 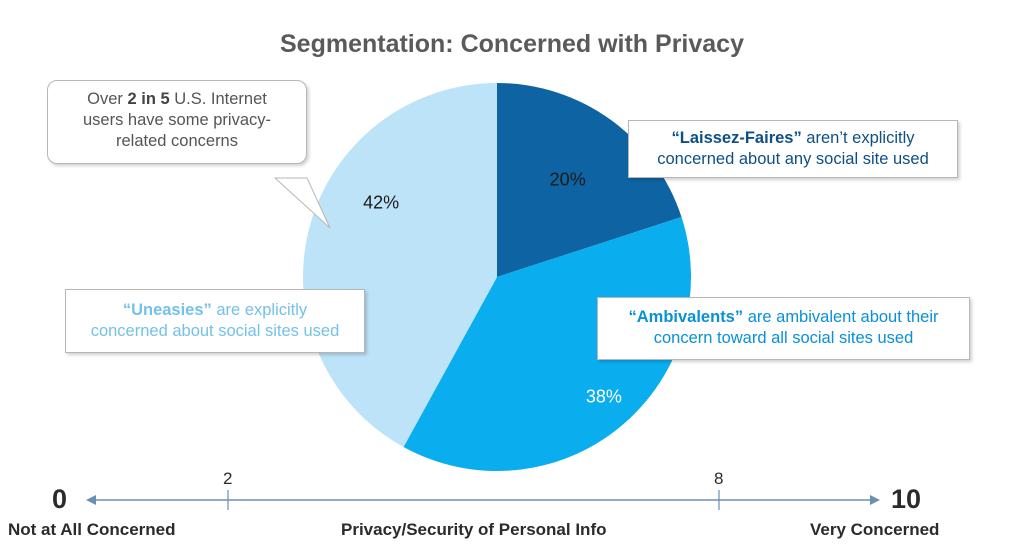 I want to click on pie-slice-ambivalents, so click(x=547, y=344).